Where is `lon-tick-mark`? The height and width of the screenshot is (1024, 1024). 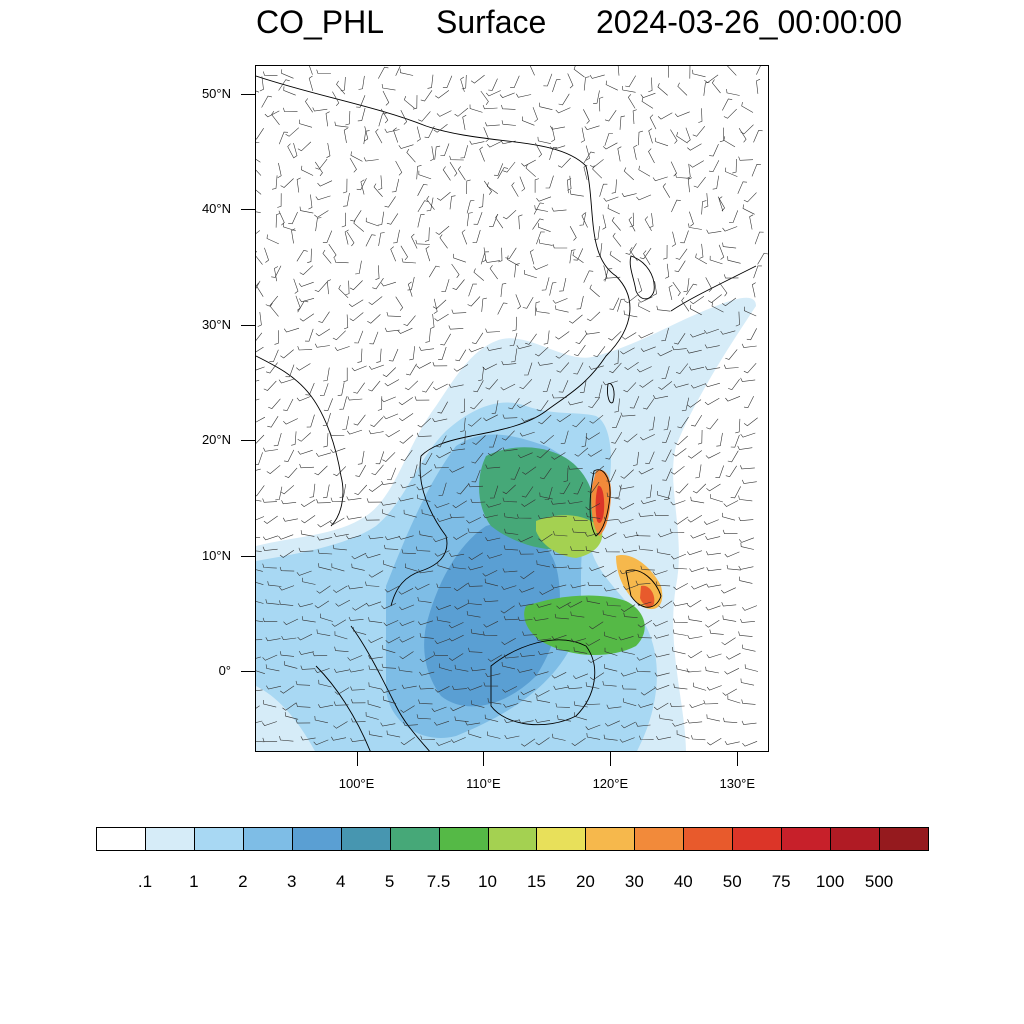 lon-tick-mark is located at coordinates (611, 759).